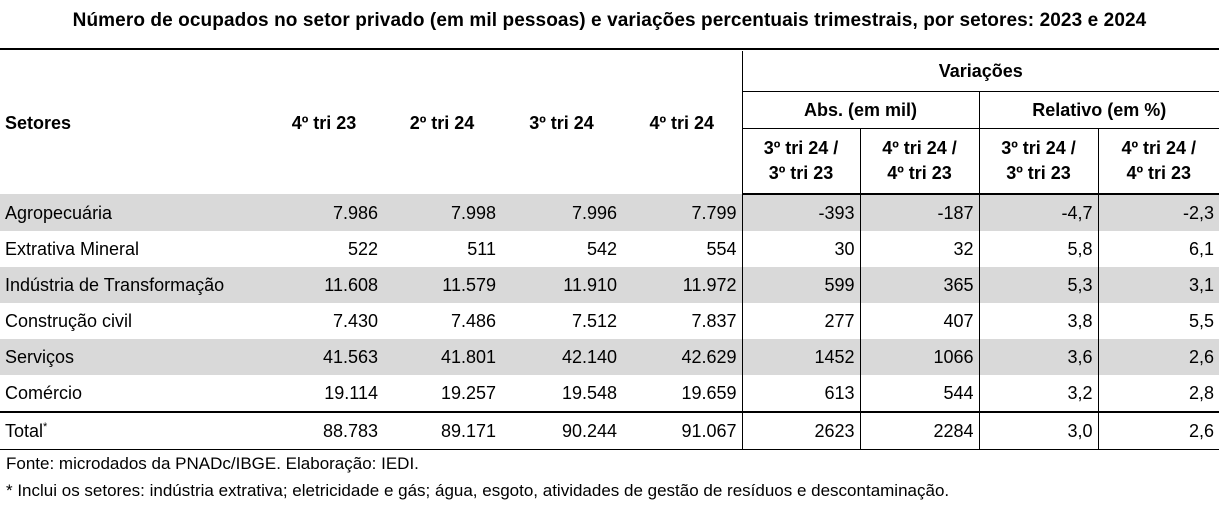 This screenshot has height=505, width=1219. What do you see at coordinates (324, 357) in the screenshot?
I see `value-cell: 41.563` at bounding box center [324, 357].